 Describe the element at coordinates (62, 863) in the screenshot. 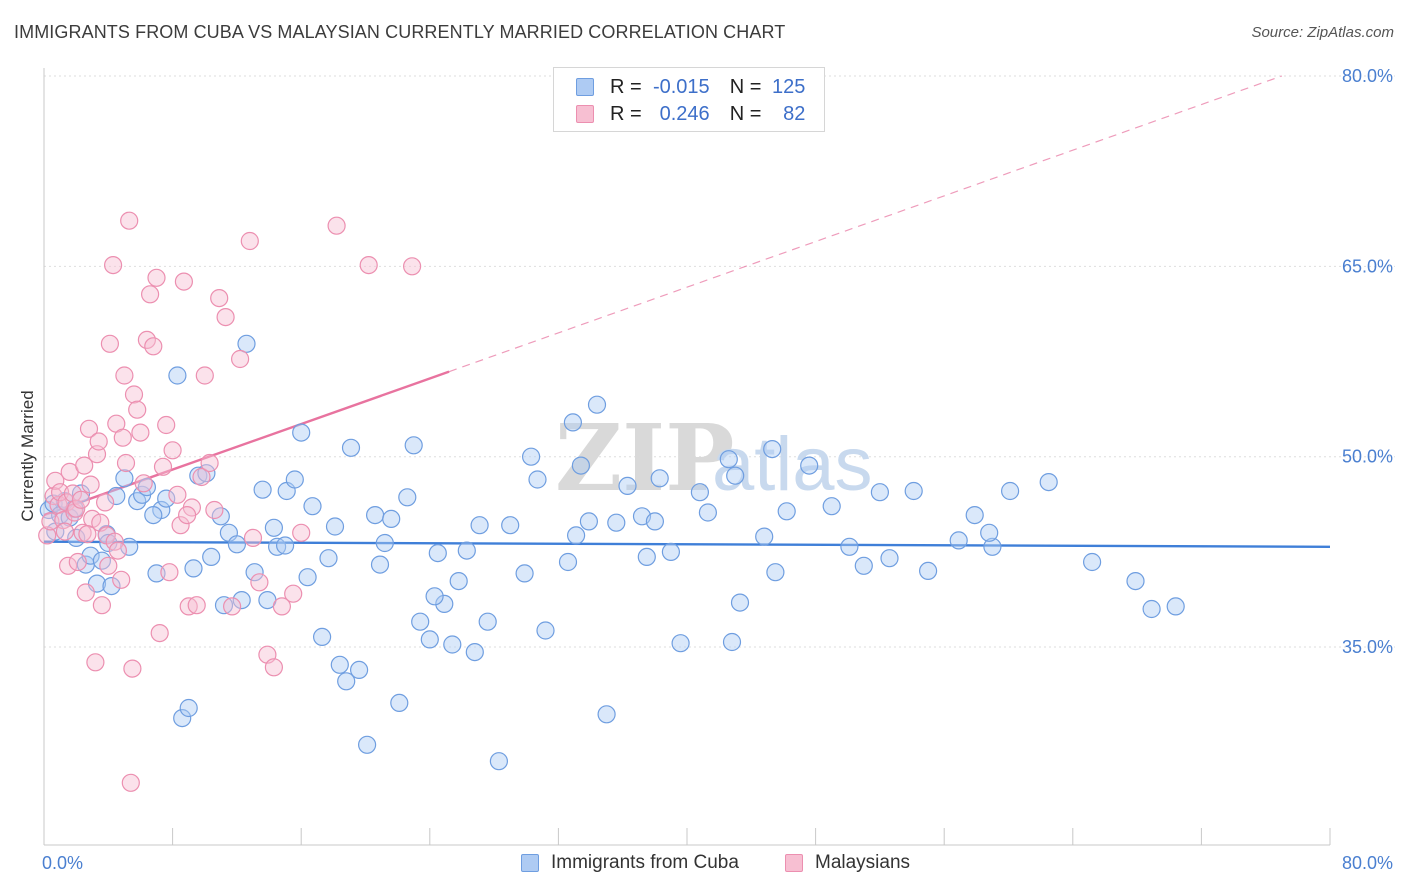

I see `x-tick-label: 0.0%` at that location.